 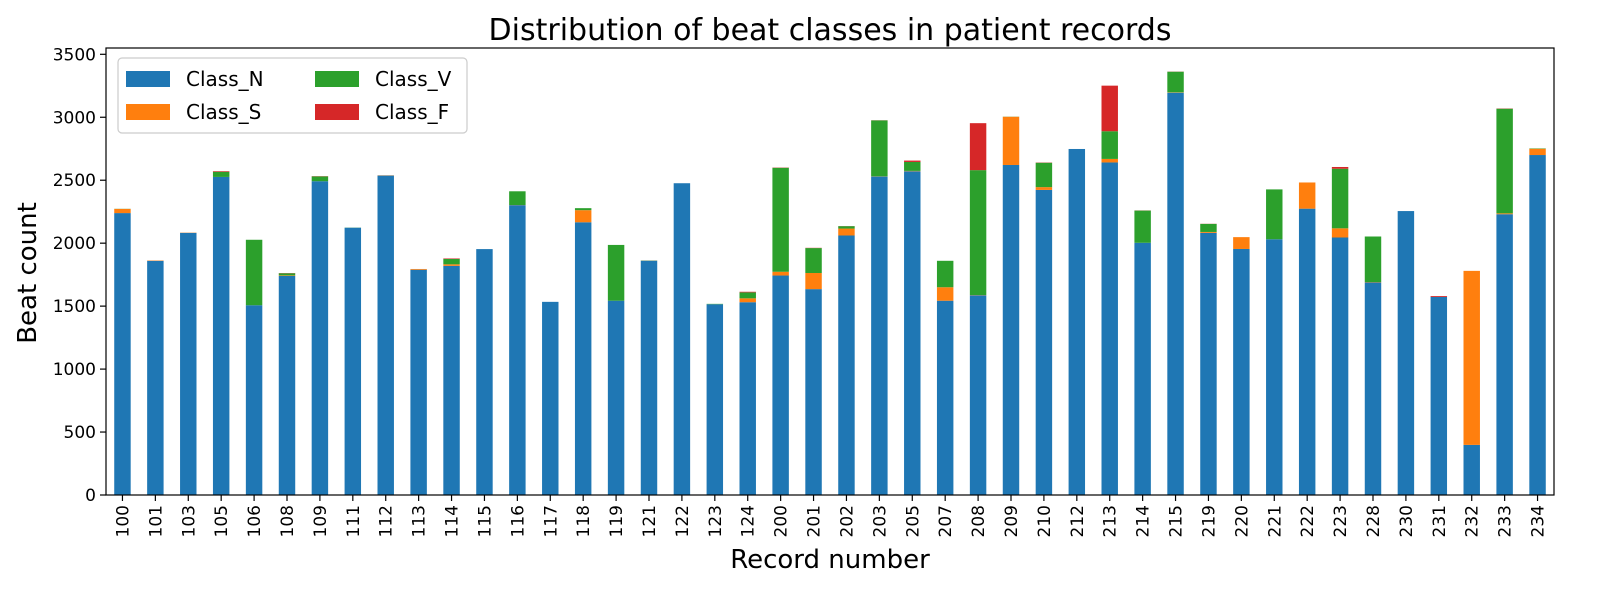 What do you see at coordinates (1308, 521) in the screenshot?
I see `x-tick-label: 222` at bounding box center [1308, 521].